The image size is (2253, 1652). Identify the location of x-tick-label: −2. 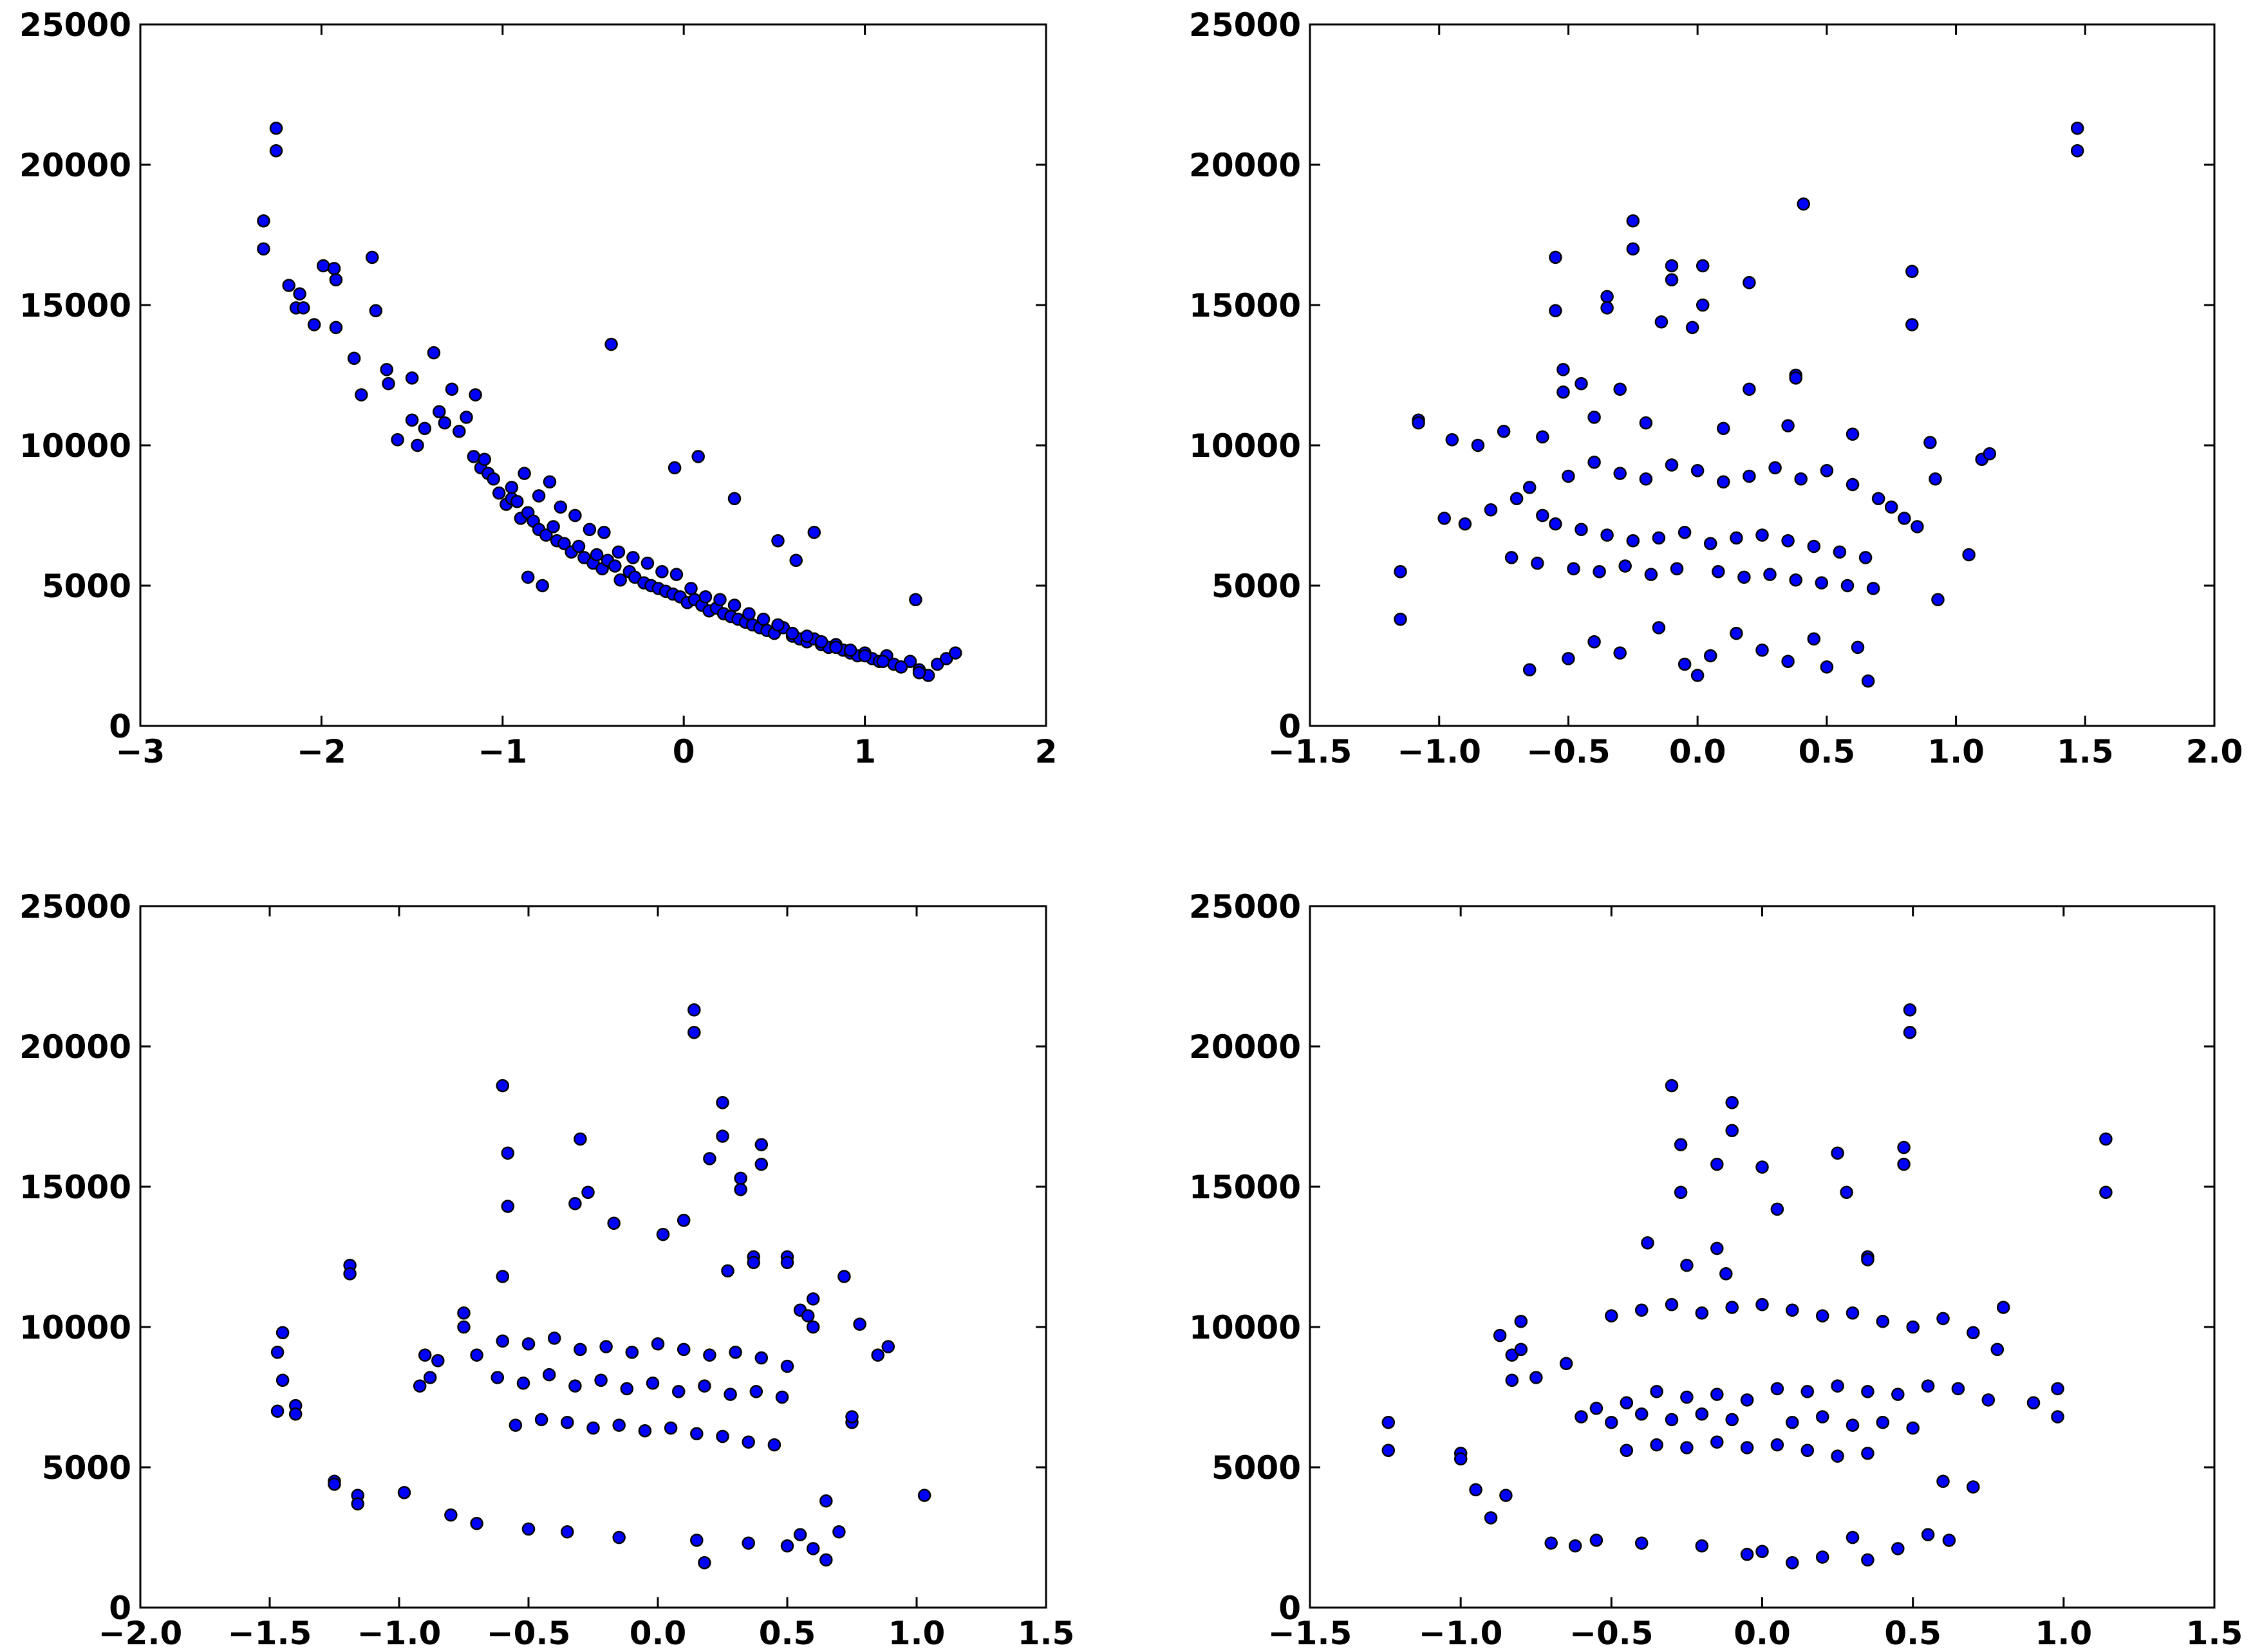
(321, 751).